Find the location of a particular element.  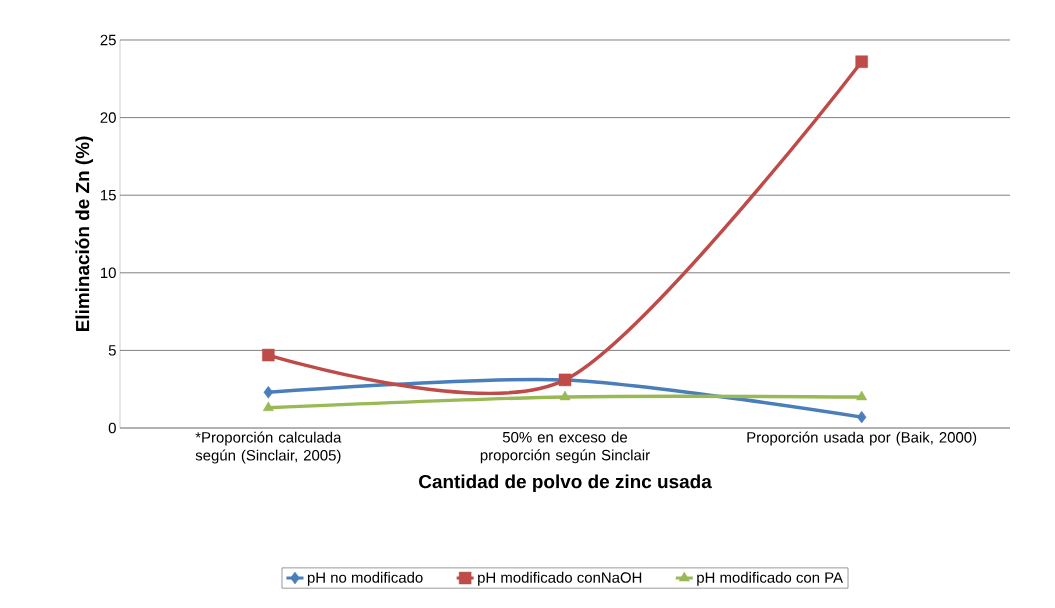

legend-label: pH modificado con PA is located at coordinates (770, 578).